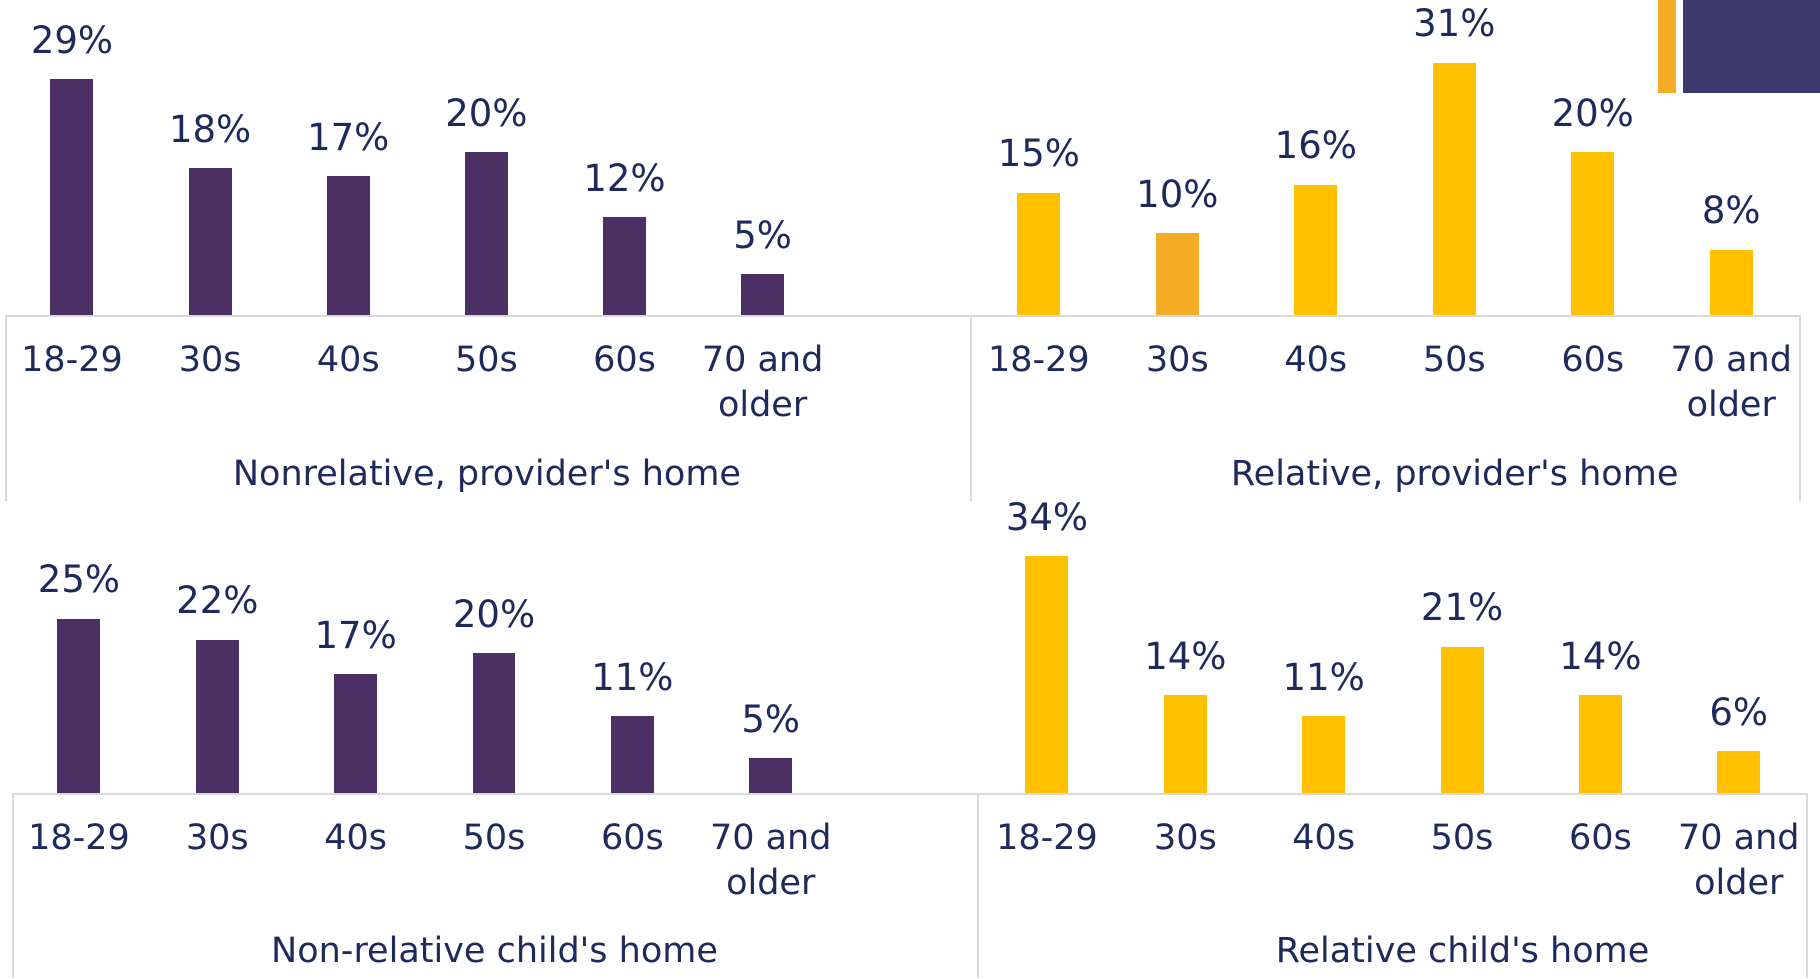 This screenshot has height=979, width=1820. Describe the element at coordinates (210, 129) in the screenshot. I see `value-label: 18%` at that location.